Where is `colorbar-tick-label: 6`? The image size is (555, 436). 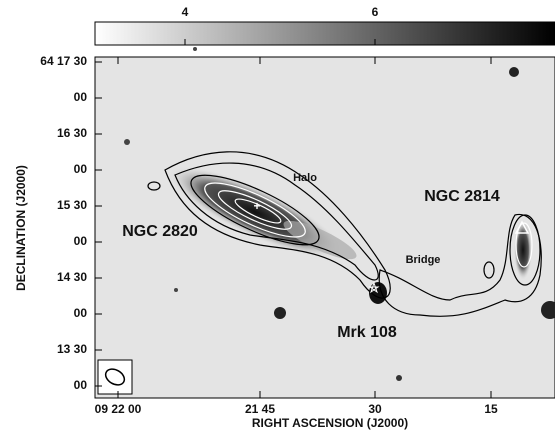 colorbar-tick-label: 6 is located at coordinates (375, 12).